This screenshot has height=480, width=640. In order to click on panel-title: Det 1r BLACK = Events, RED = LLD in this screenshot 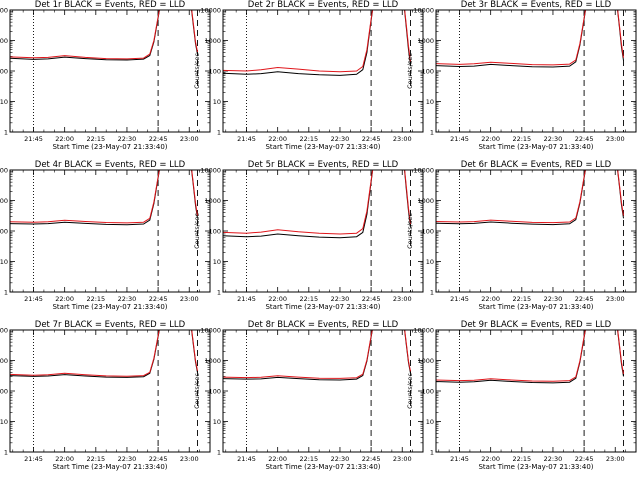, I will do `click(110, 5)`.